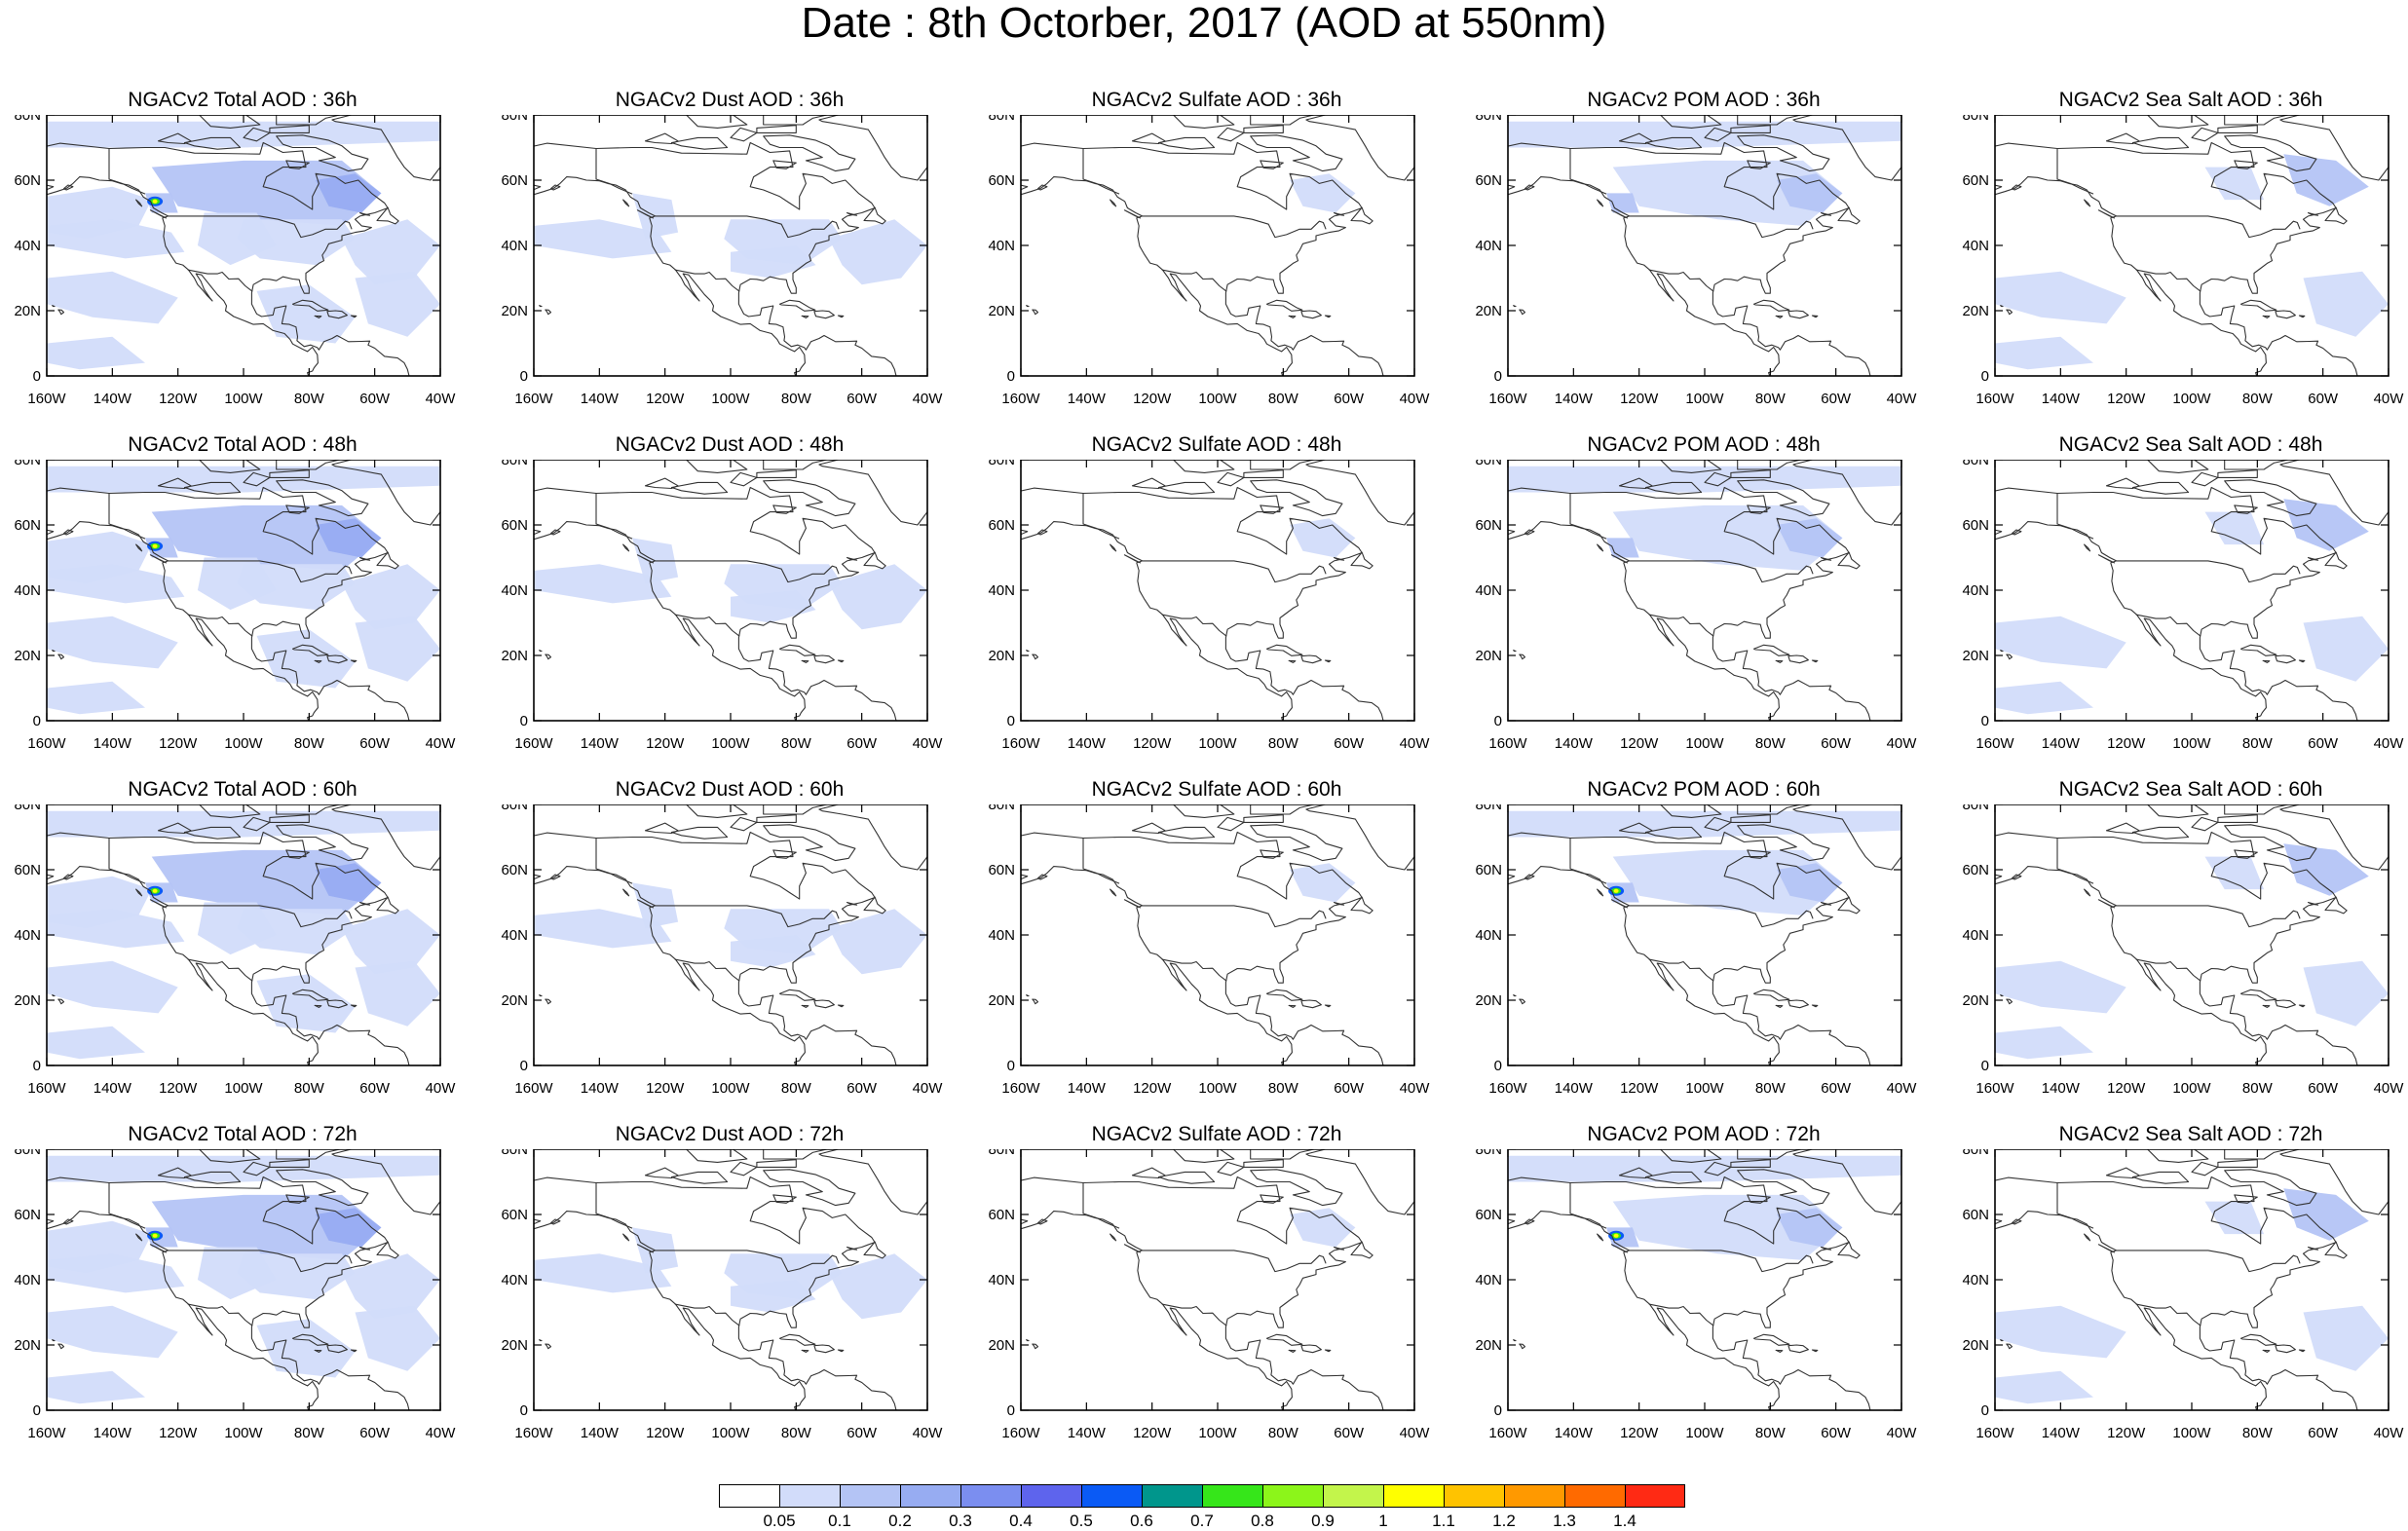 This screenshot has height=1531, width=2408. What do you see at coordinates (375, 743) in the screenshot?
I see `x-tick-label: 60W` at bounding box center [375, 743].